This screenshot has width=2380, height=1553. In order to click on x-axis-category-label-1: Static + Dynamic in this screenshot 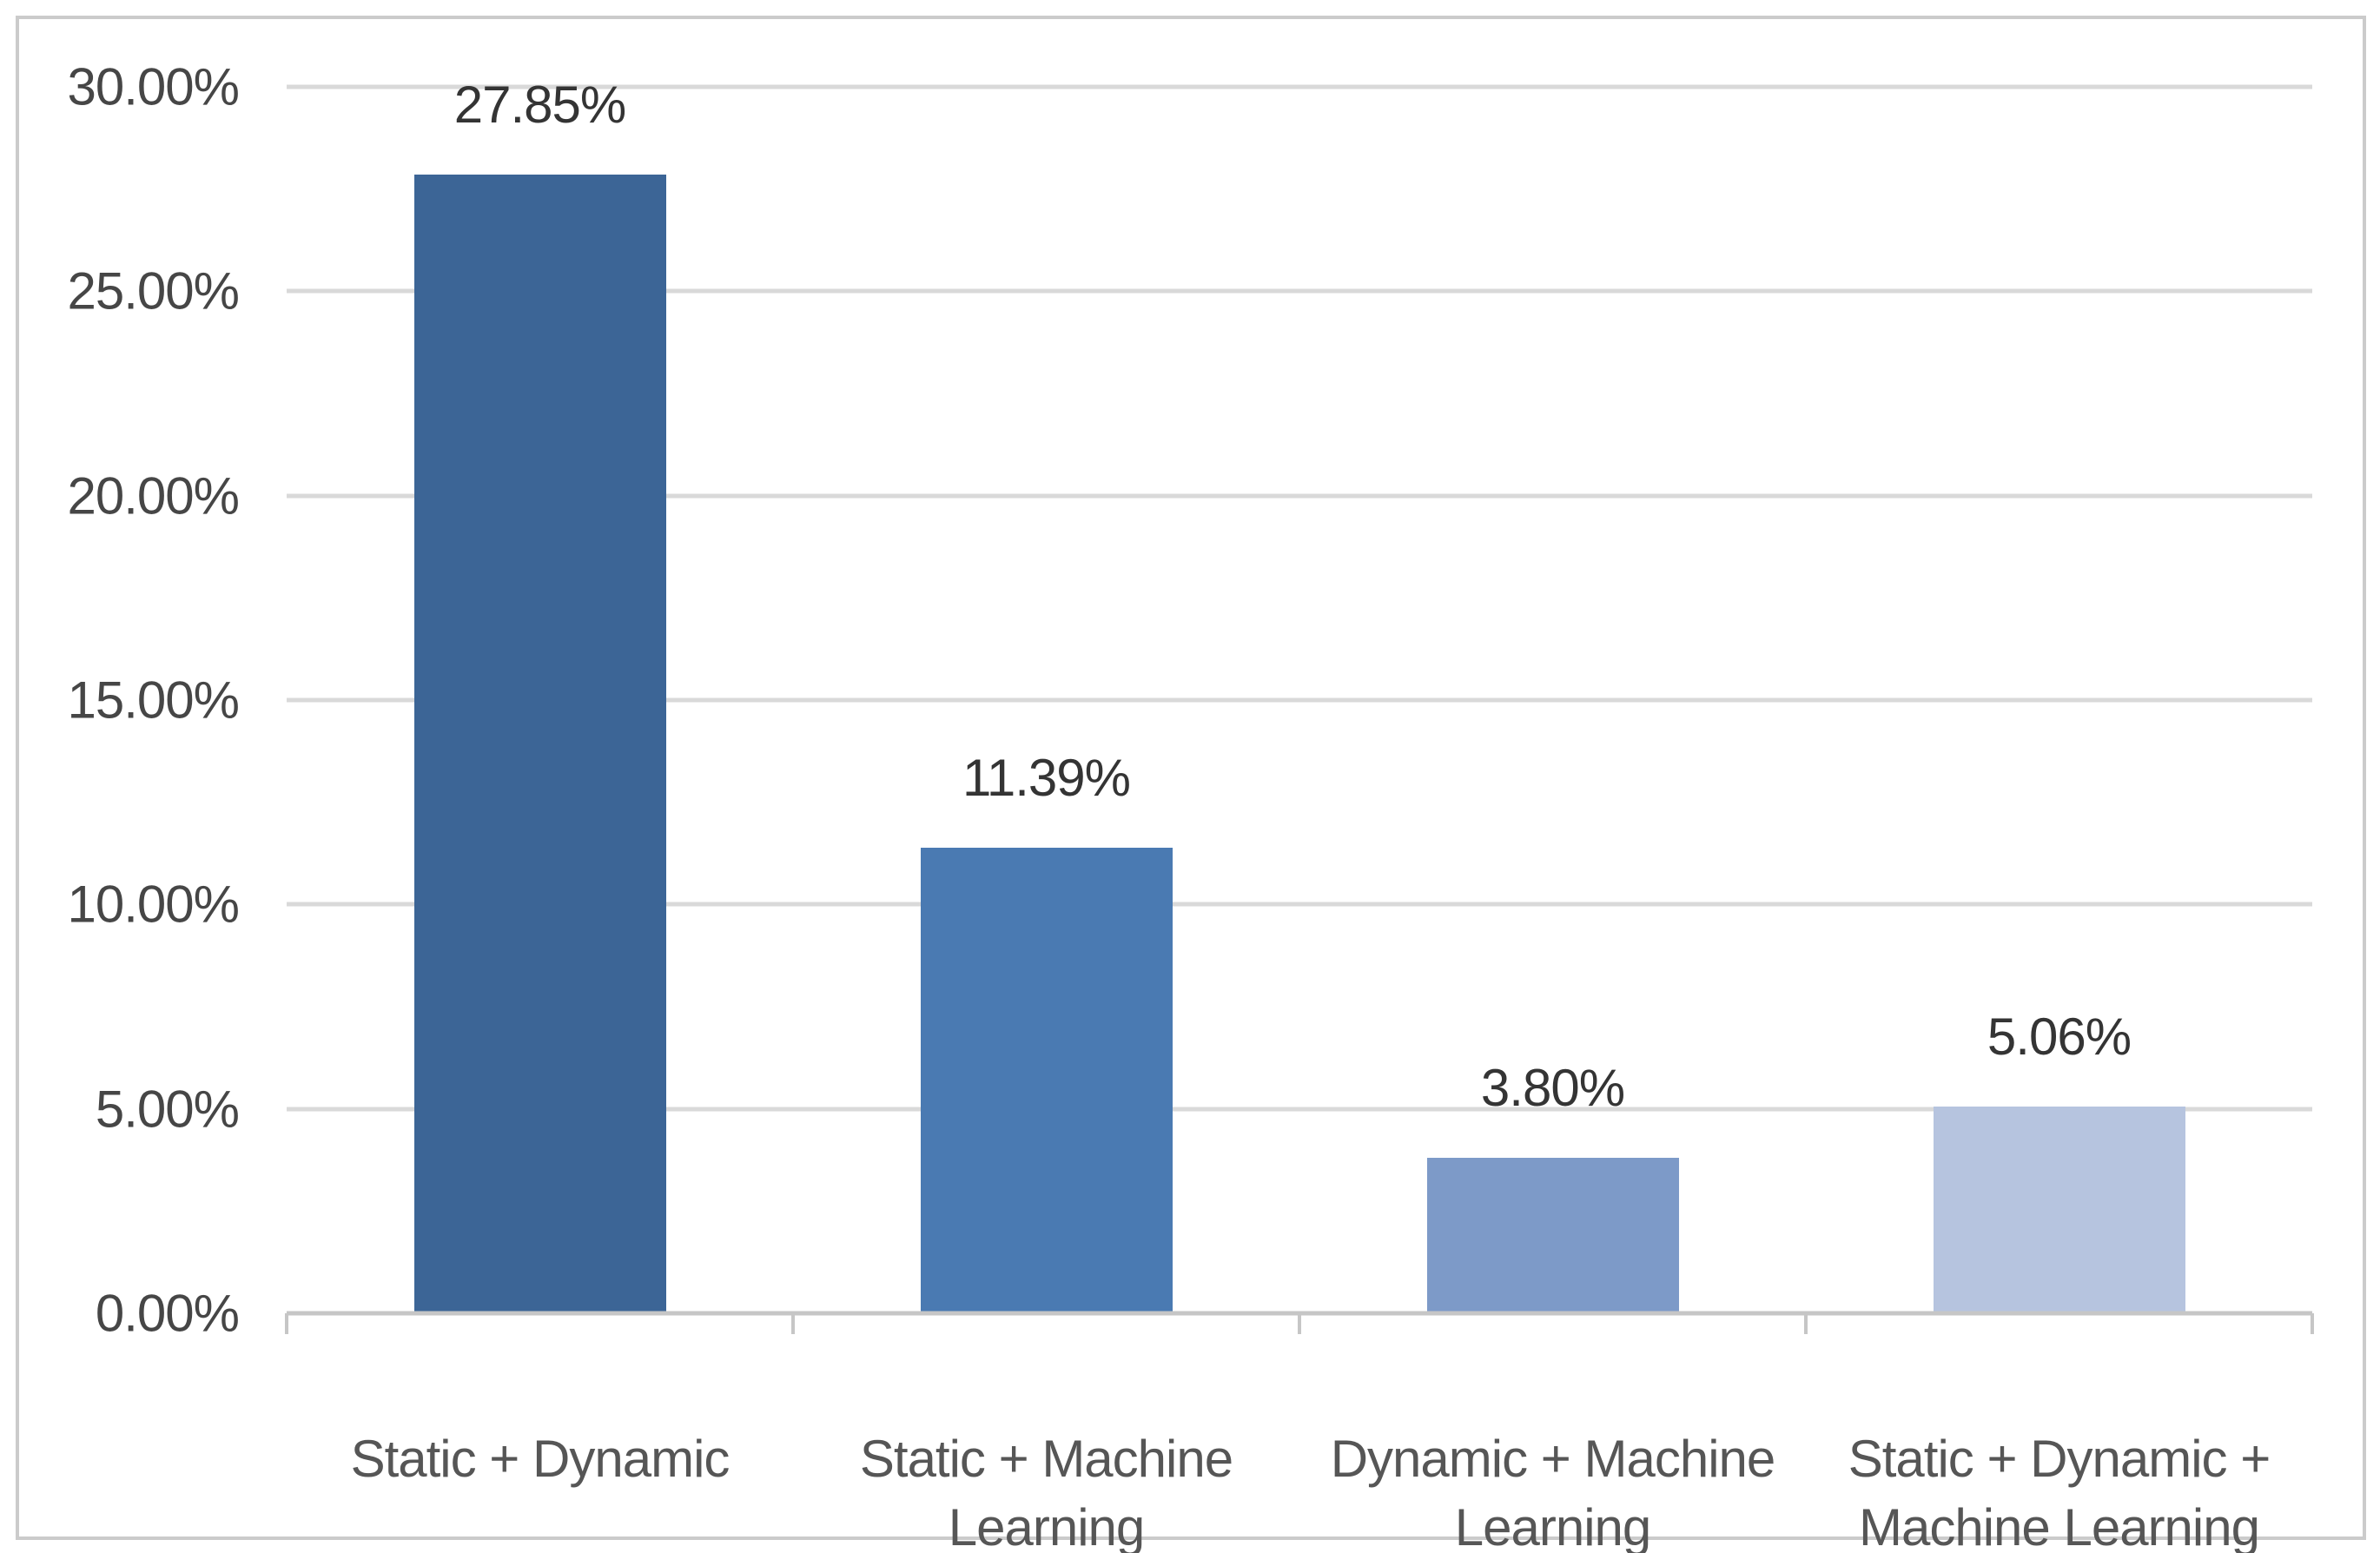, I will do `click(540, 1459)`.